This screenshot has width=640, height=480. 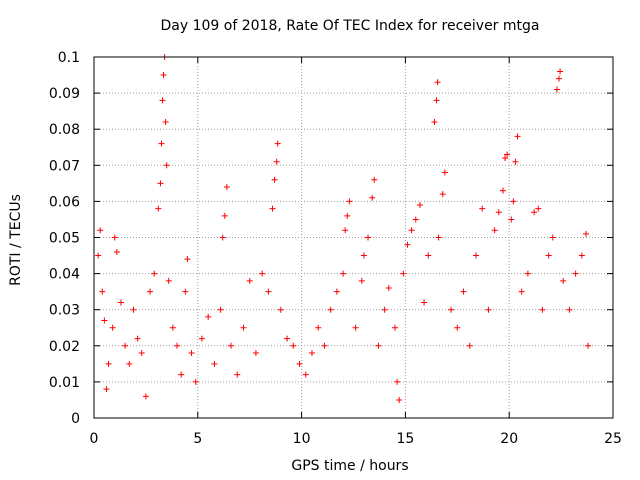 What do you see at coordinates (302, 439) in the screenshot?
I see `x-tick-label: 10` at bounding box center [302, 439].